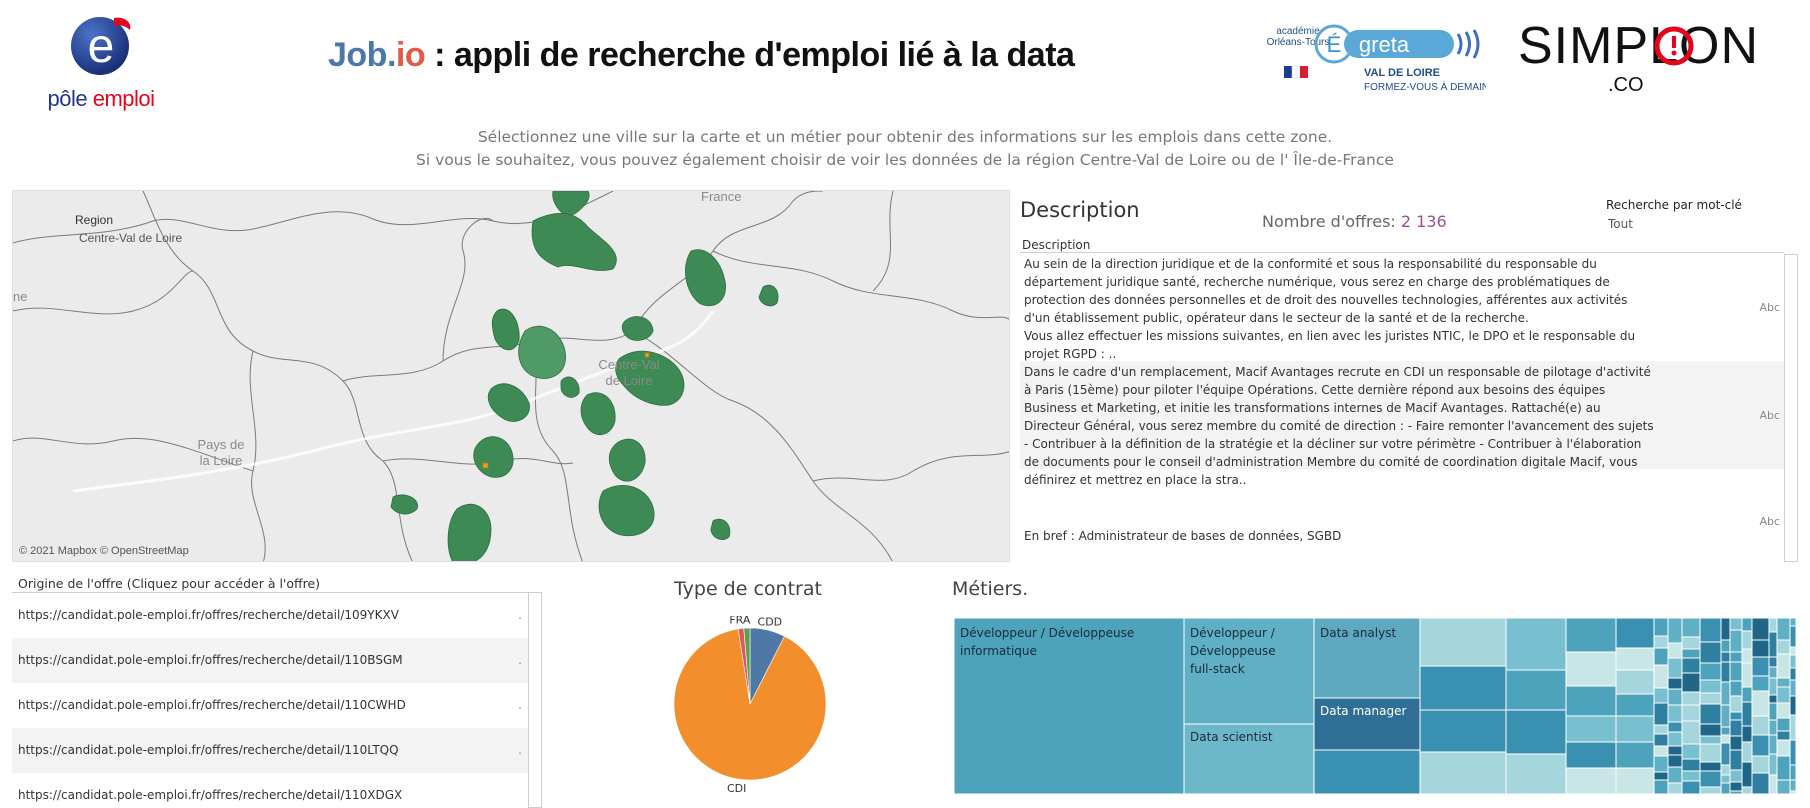 This screenshot has height=808, width=1810. What do you see at coordinates (1069, 706) in the screenshot?
I see `treemap-cell-dev-informatique` at bounding box center [1069, 706].